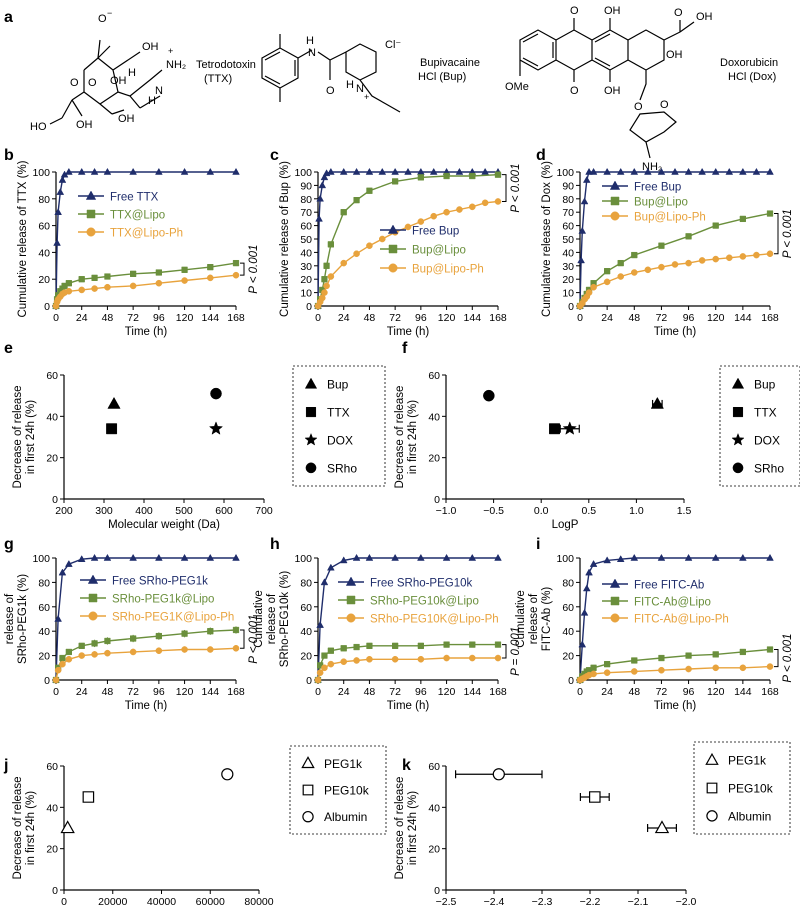 Image resolution: width=800 pixels, height=910 pixels. I want to click on y-tick-label: 0, so click(571, 681).